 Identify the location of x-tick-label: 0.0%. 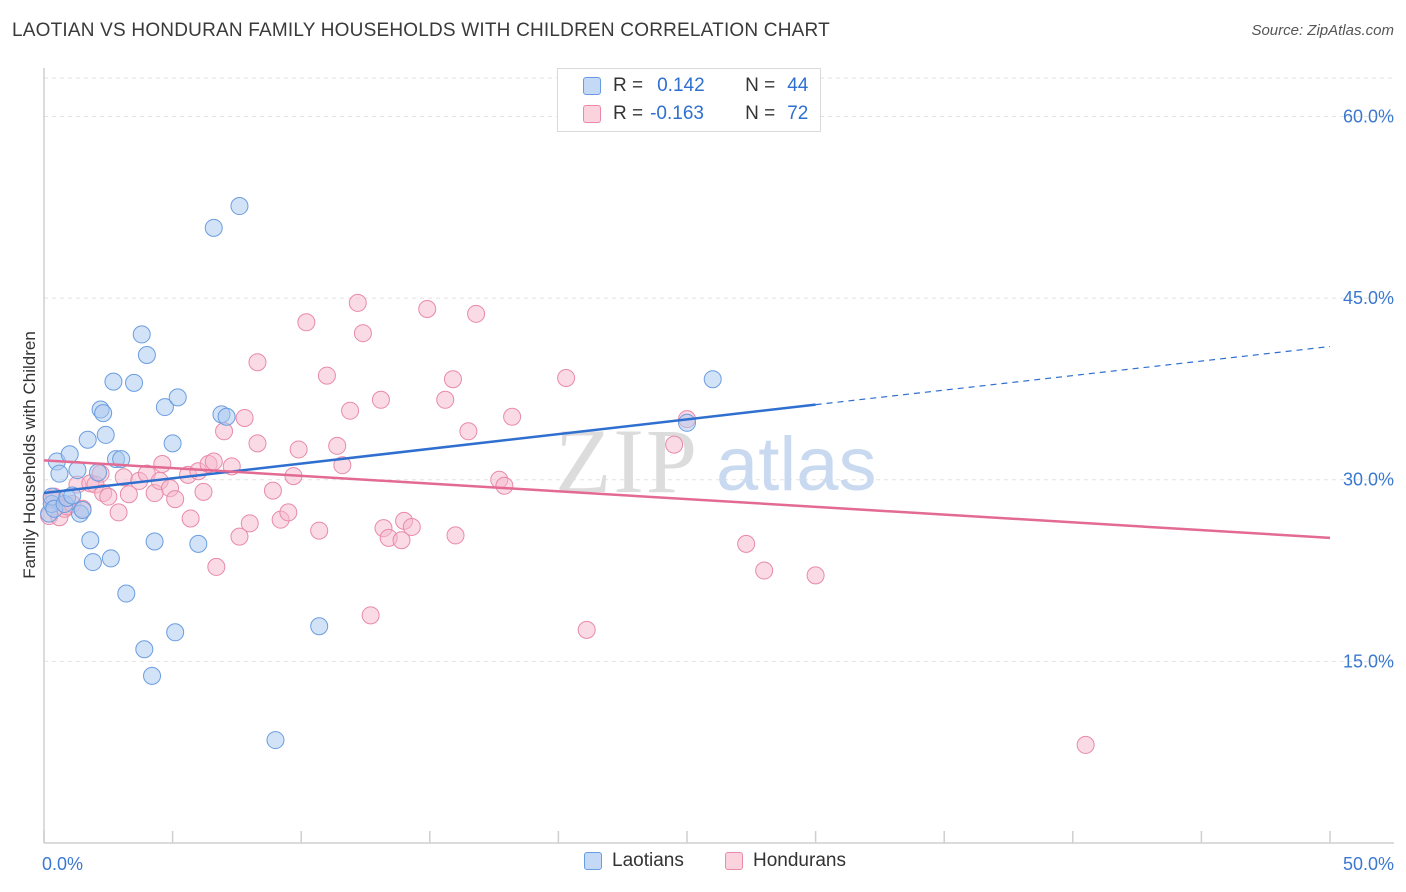
(62, 864).